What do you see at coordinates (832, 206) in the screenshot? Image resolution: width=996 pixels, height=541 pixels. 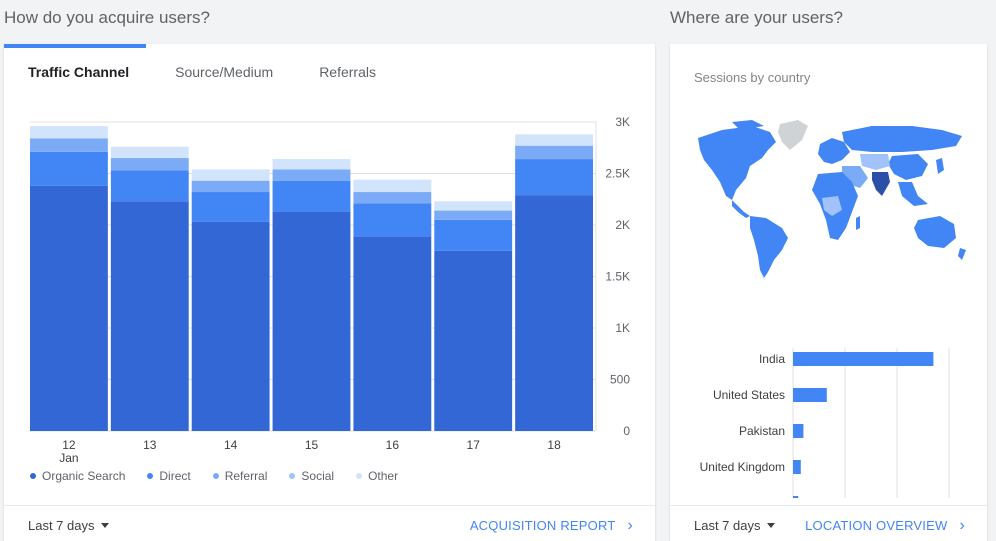 I see `map-region-africa-light` at bounding box center [832, 206].